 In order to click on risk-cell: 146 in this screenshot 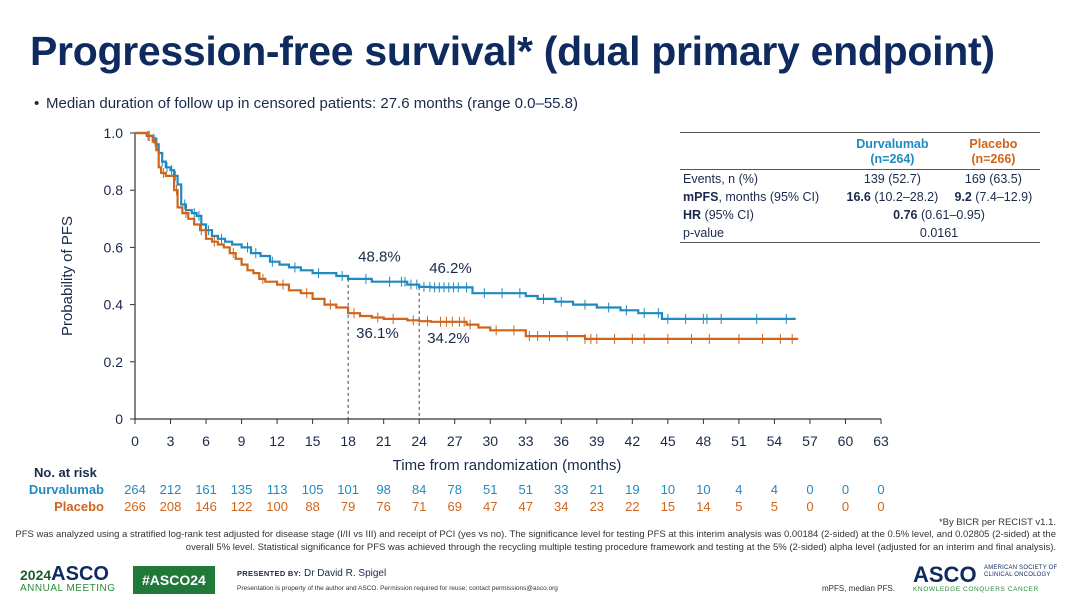, I will do `click(206, 506)`.